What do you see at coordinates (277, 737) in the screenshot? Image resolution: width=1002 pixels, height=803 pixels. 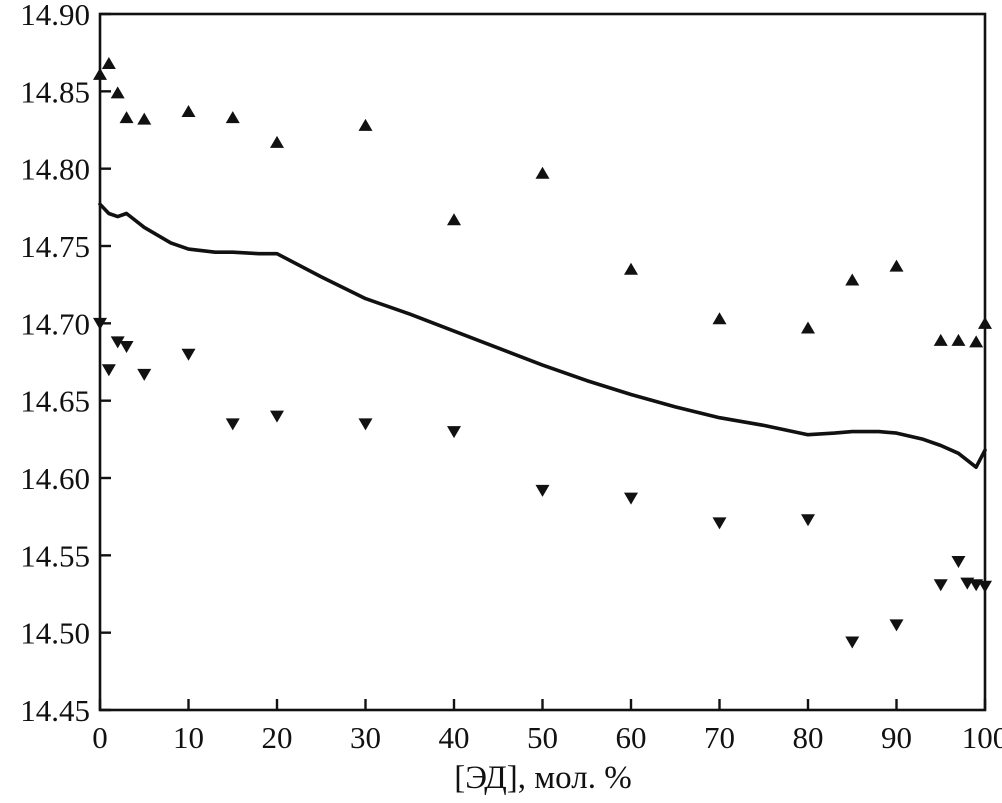 I see `x-tick-label: 20` at bounding box center [277, 737].